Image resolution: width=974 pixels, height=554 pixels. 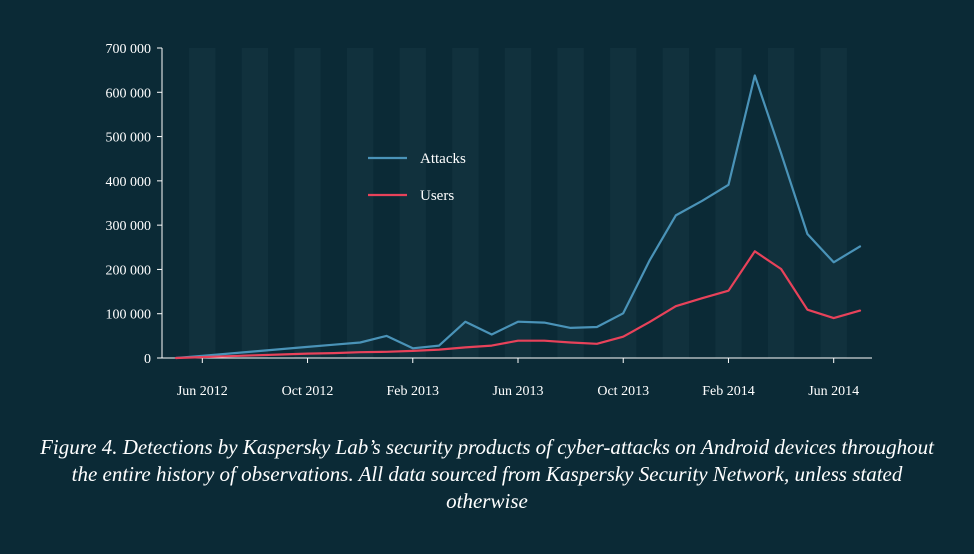 What do you see at coordinates (129, 226) in the screenshot?
I see `y-tick-label: 300 000` at bounding box center [129, 226].